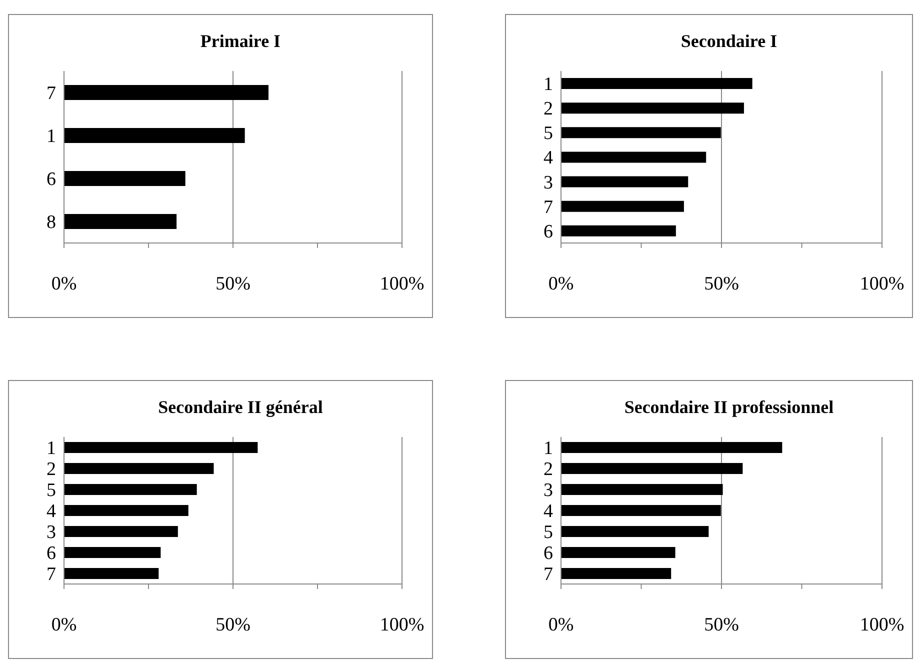 The height and width of the screenshot is (661, 915). Describe the element at coordinates (240, 407) in the screenshot. I see `chart-title: Secondaire II général` at that location.